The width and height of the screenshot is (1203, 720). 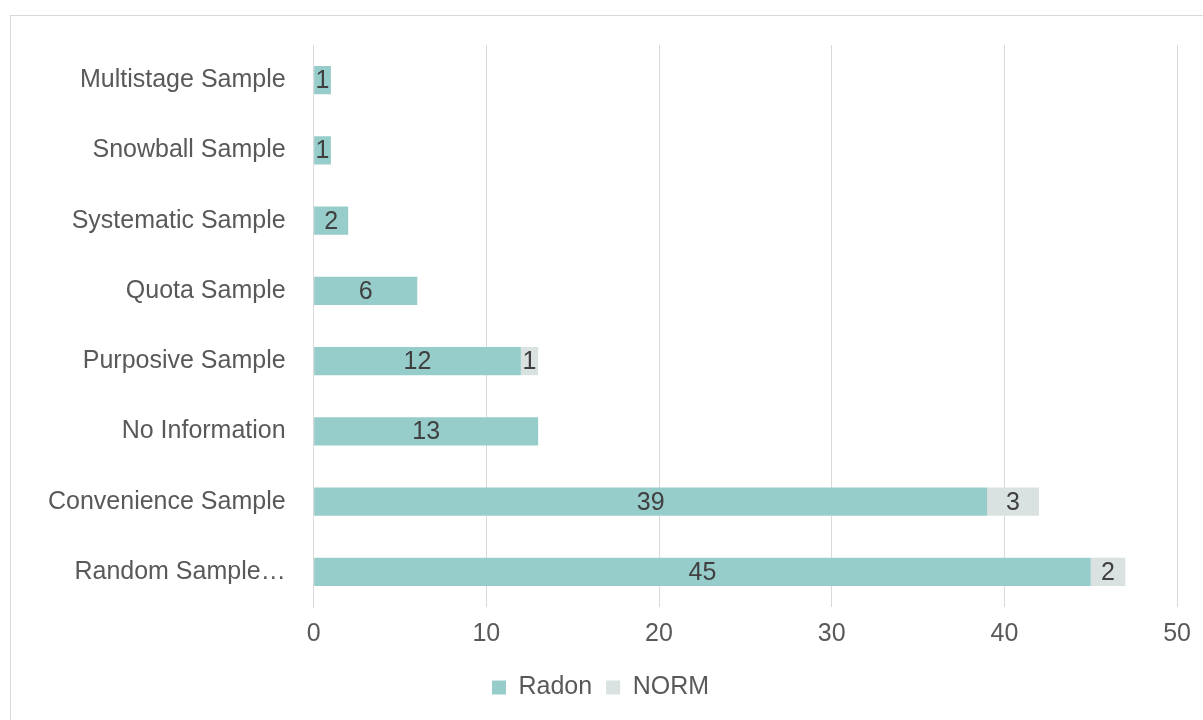 I want to click on data-label: 39, so click(x=650, y=500).